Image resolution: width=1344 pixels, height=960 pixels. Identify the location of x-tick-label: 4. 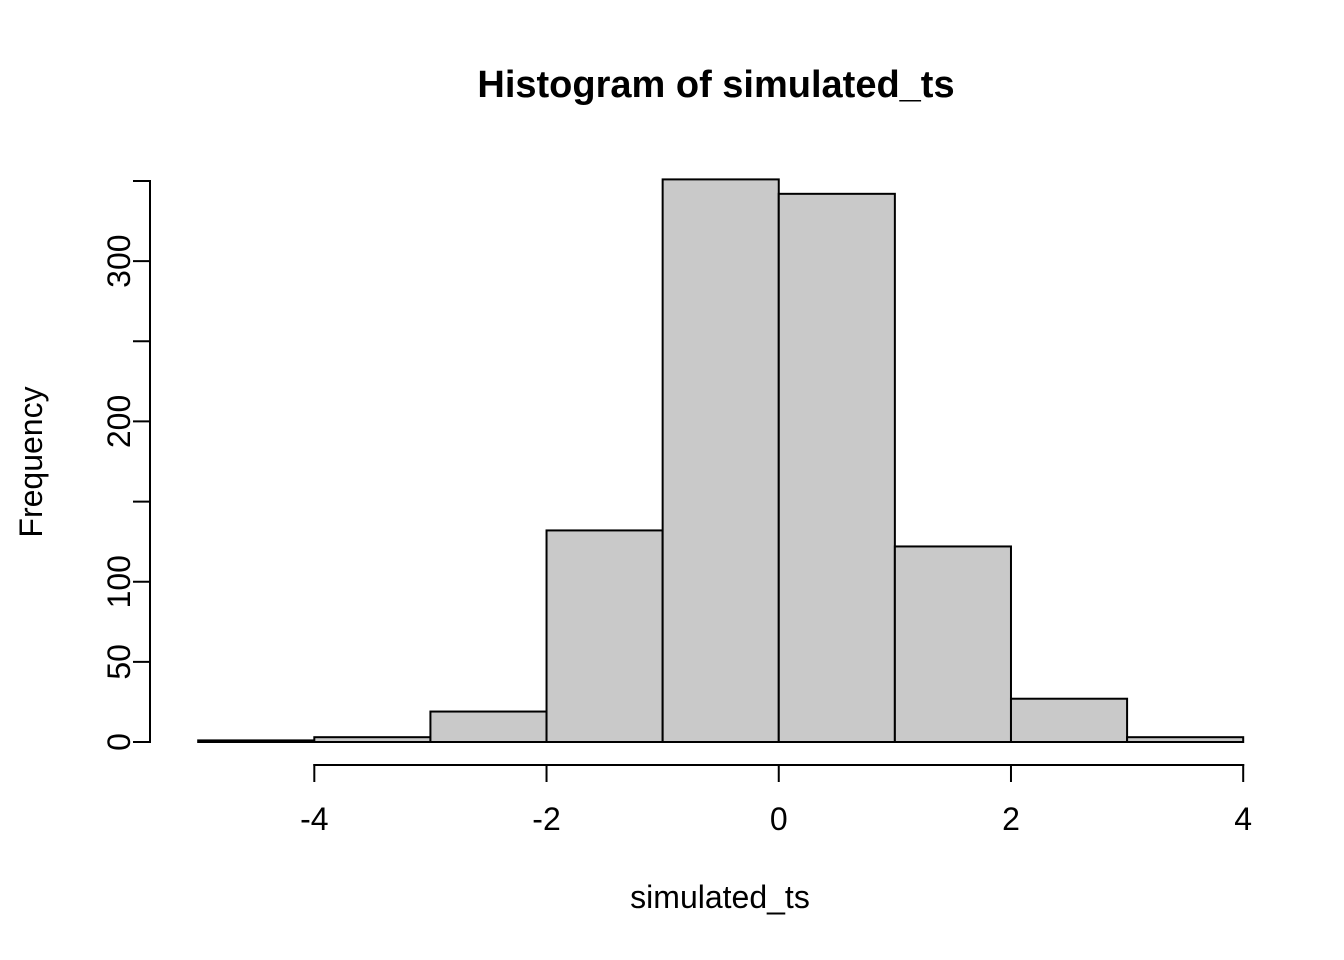
(1243, 819).